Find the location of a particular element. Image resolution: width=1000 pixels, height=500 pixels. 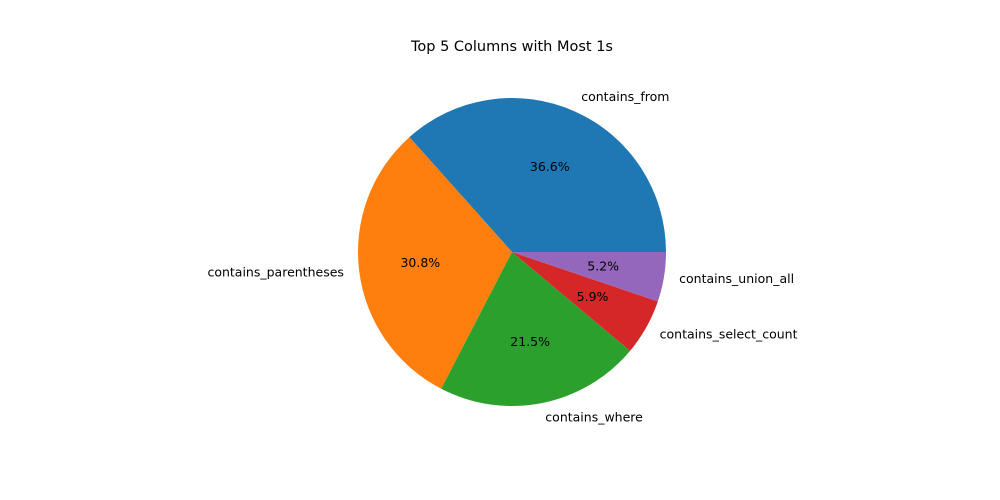

pie-slice-contains-from is located at coordinates (537, 175).